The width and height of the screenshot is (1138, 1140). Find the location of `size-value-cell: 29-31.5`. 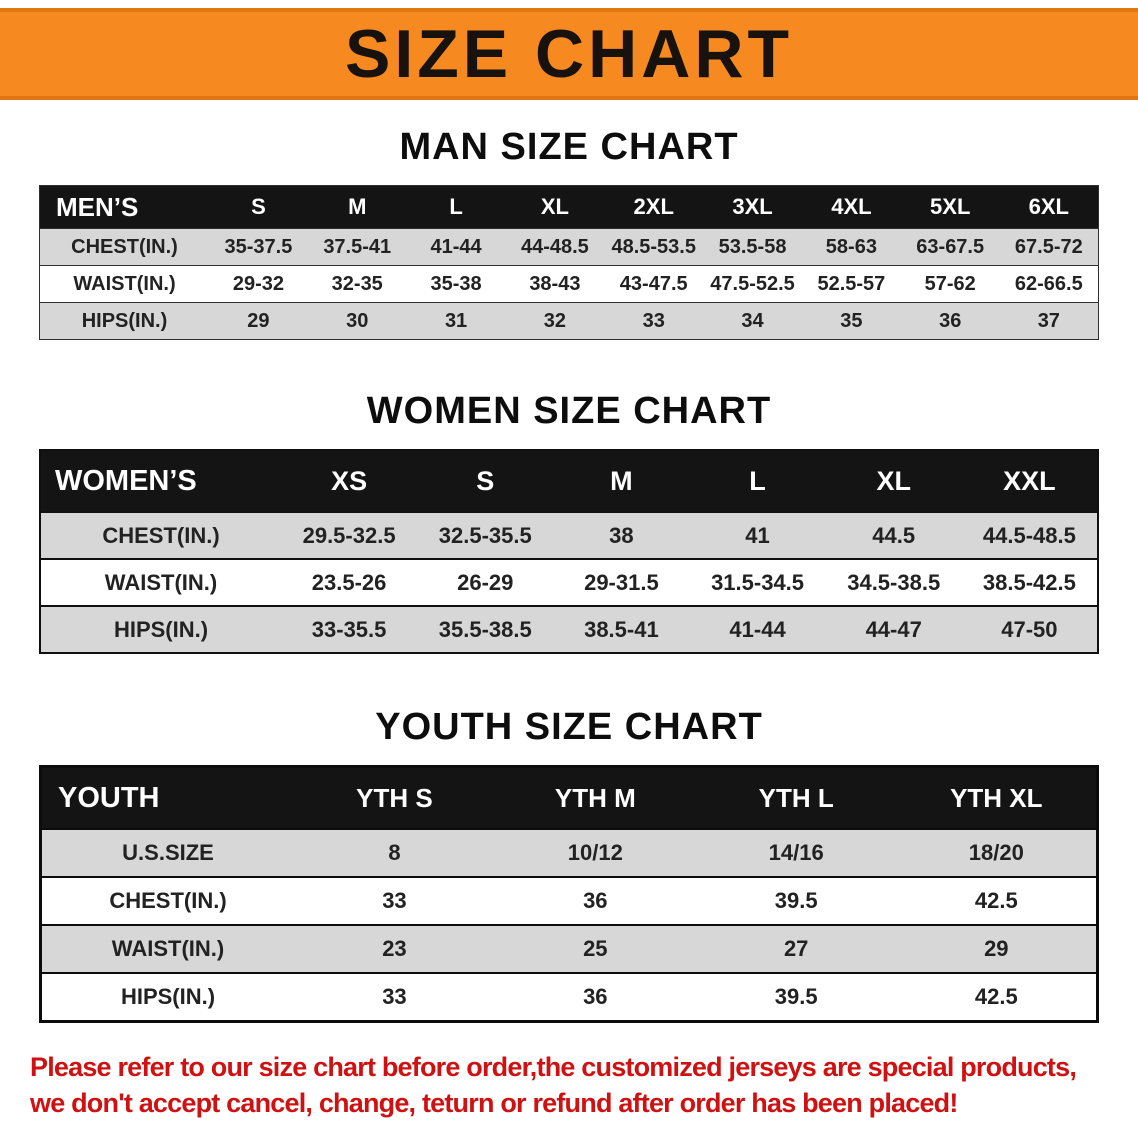

size-value-cell: 29-31.5 is located at coordinates (621, 582).